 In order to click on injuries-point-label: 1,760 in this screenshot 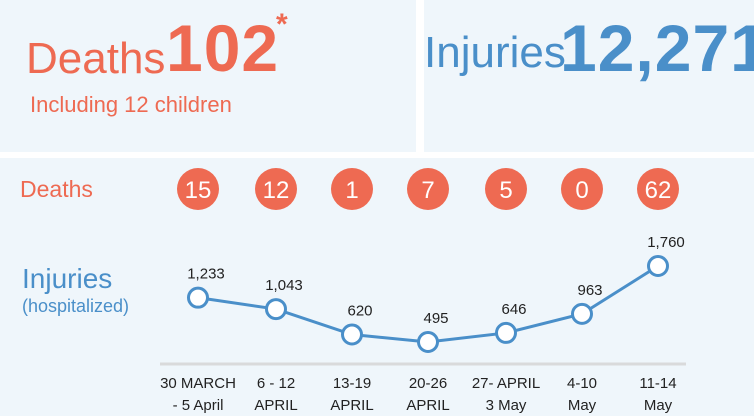, I will do `click(666, 242)`.